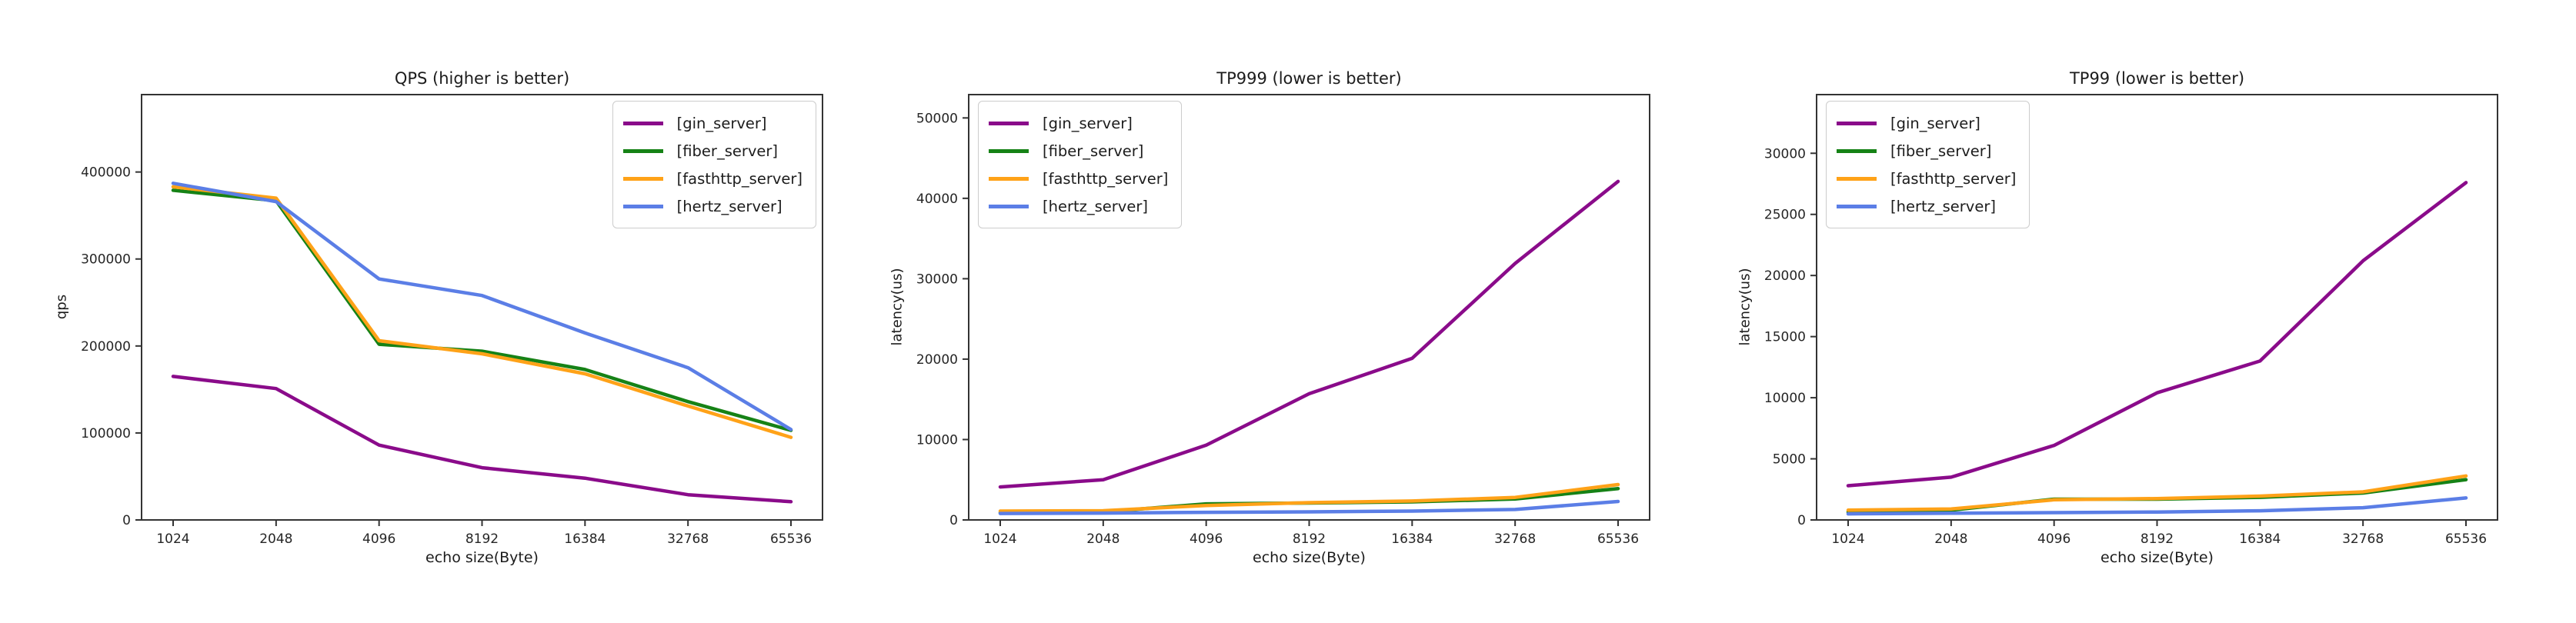  Describe the element at coordinates (106, 347) in the screenshot. I see `y-tick-label: 200000` at that location.